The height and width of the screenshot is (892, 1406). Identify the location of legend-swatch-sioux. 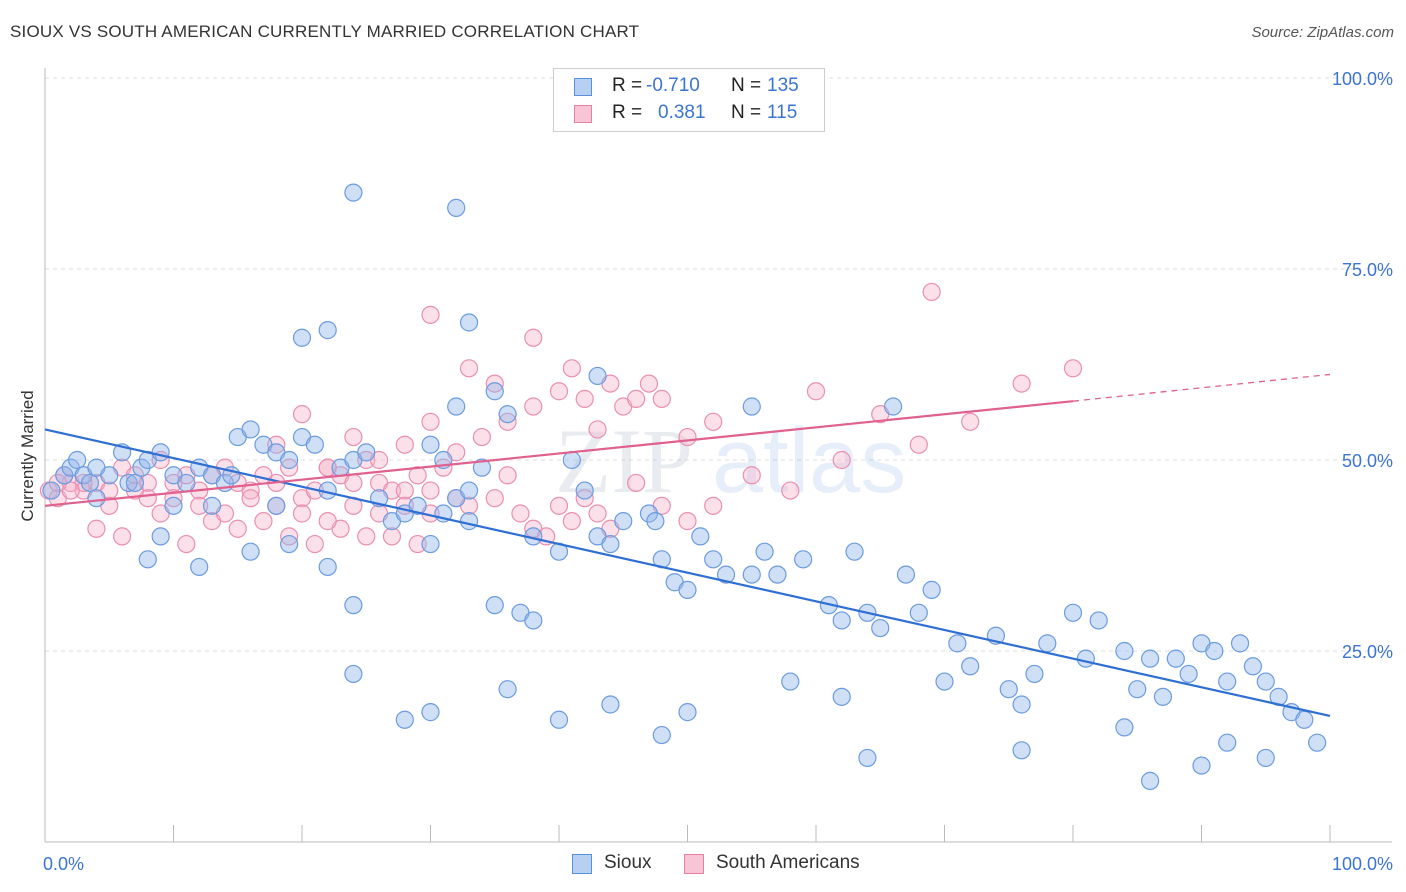
(583, 87).